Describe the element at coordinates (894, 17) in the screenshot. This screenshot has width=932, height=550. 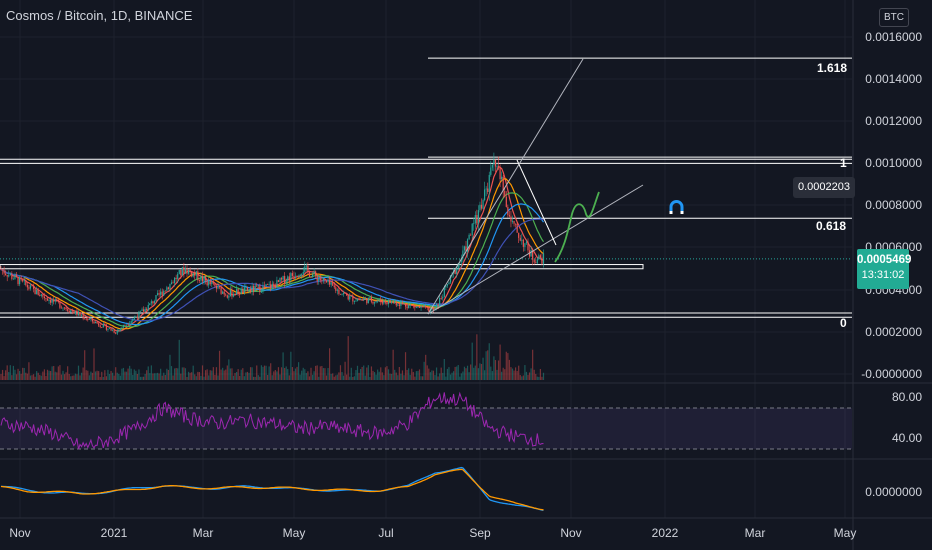
I see `currency-badge: BTC` at that location.